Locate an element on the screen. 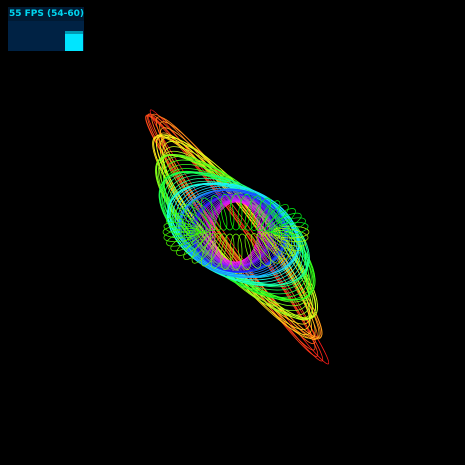 The width and height of the screenshot is (465, 465). fps-graph-peak is located at coordinates (74, 32).